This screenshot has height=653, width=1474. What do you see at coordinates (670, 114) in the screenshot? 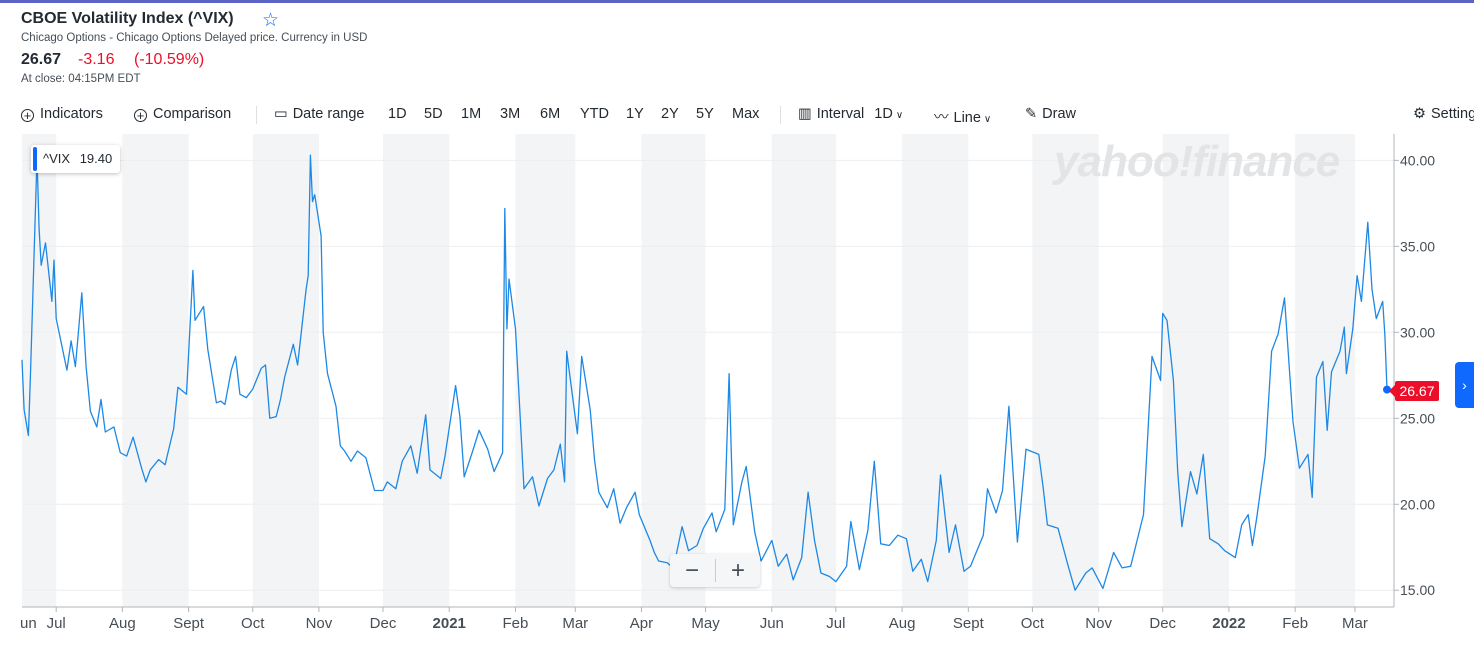
I see `range-2y: 2Y` at bounding box center [670, 114].